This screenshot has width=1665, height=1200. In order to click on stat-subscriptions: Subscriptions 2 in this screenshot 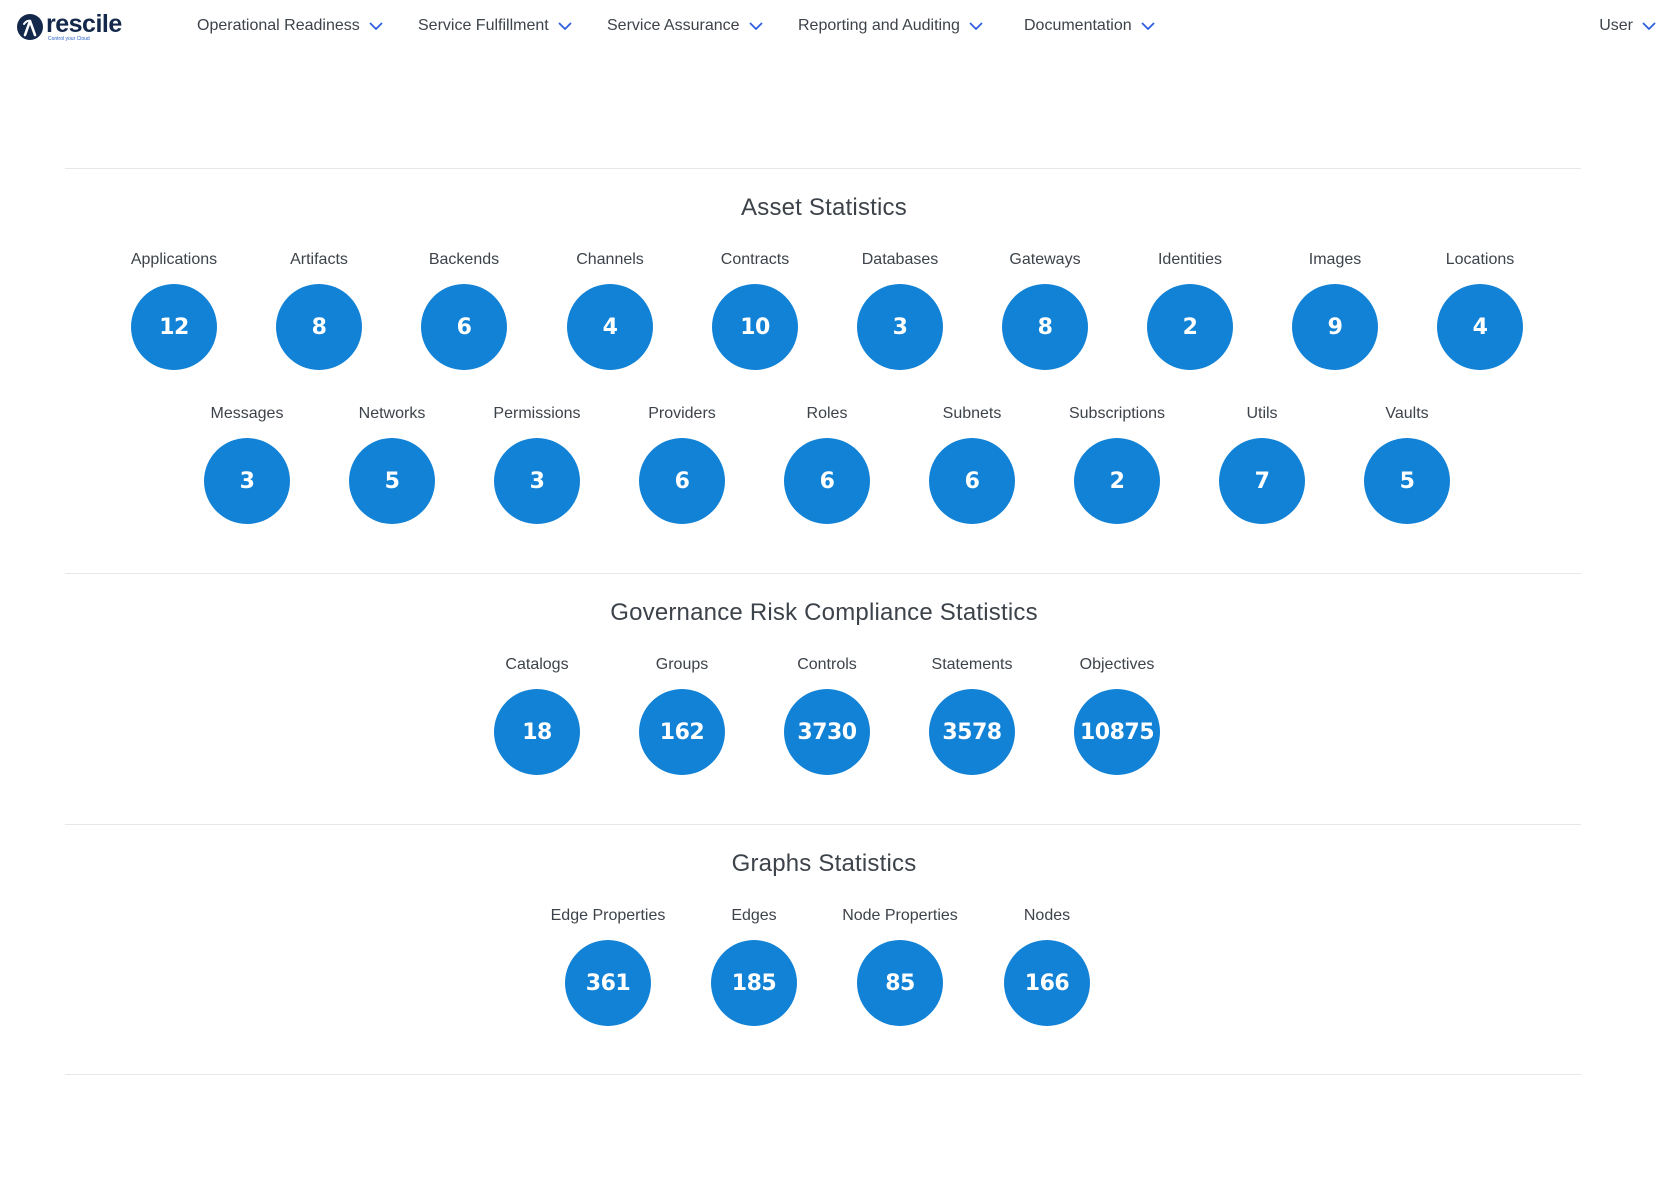, I will do `click(1117, 464)`.